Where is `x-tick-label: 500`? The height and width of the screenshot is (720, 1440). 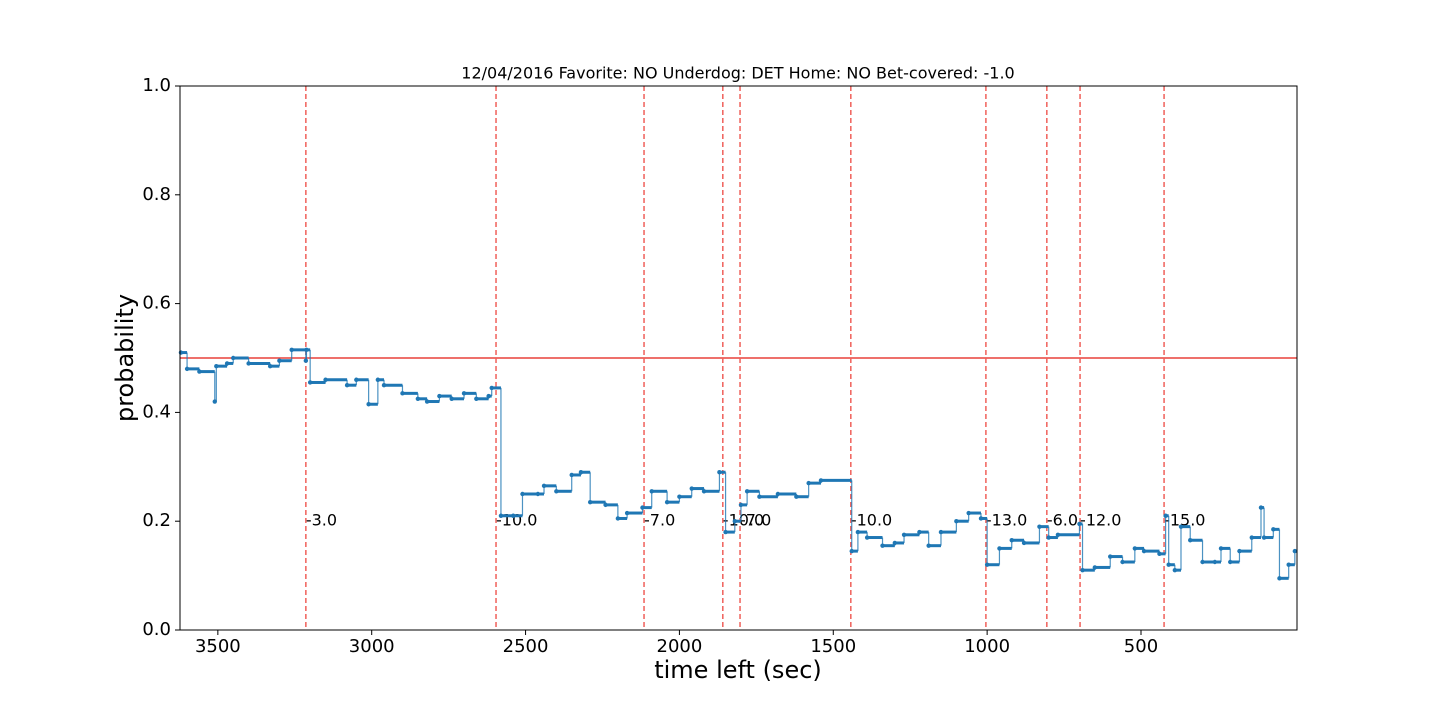
x-tick-label: 500 is located at coordinates (1141, 646).